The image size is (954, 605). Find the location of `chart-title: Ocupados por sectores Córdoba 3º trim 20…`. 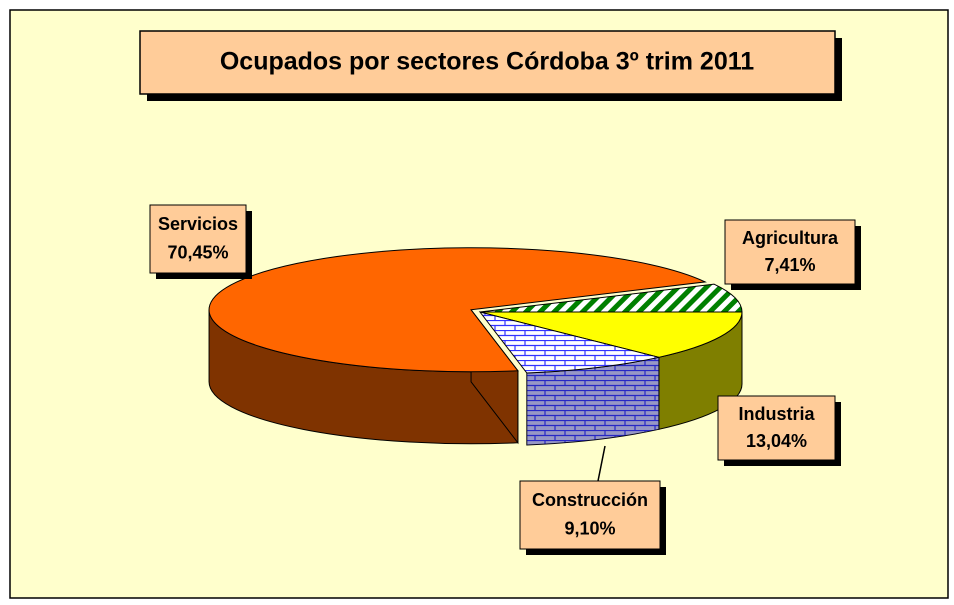

chart-title: Ocupados por sectores Córdoba 3º trim 20… is located at coordinates (487, 62).